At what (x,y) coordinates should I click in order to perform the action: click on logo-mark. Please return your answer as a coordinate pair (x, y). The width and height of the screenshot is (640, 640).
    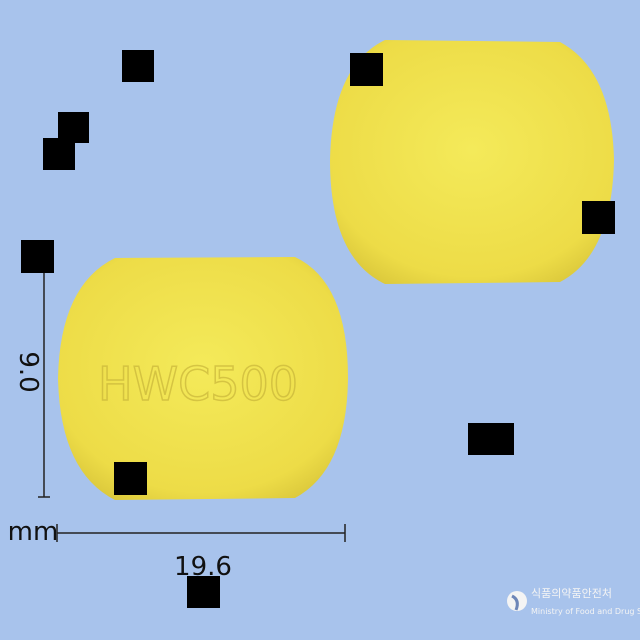
    Looking at the image, I should click on (515, 602).